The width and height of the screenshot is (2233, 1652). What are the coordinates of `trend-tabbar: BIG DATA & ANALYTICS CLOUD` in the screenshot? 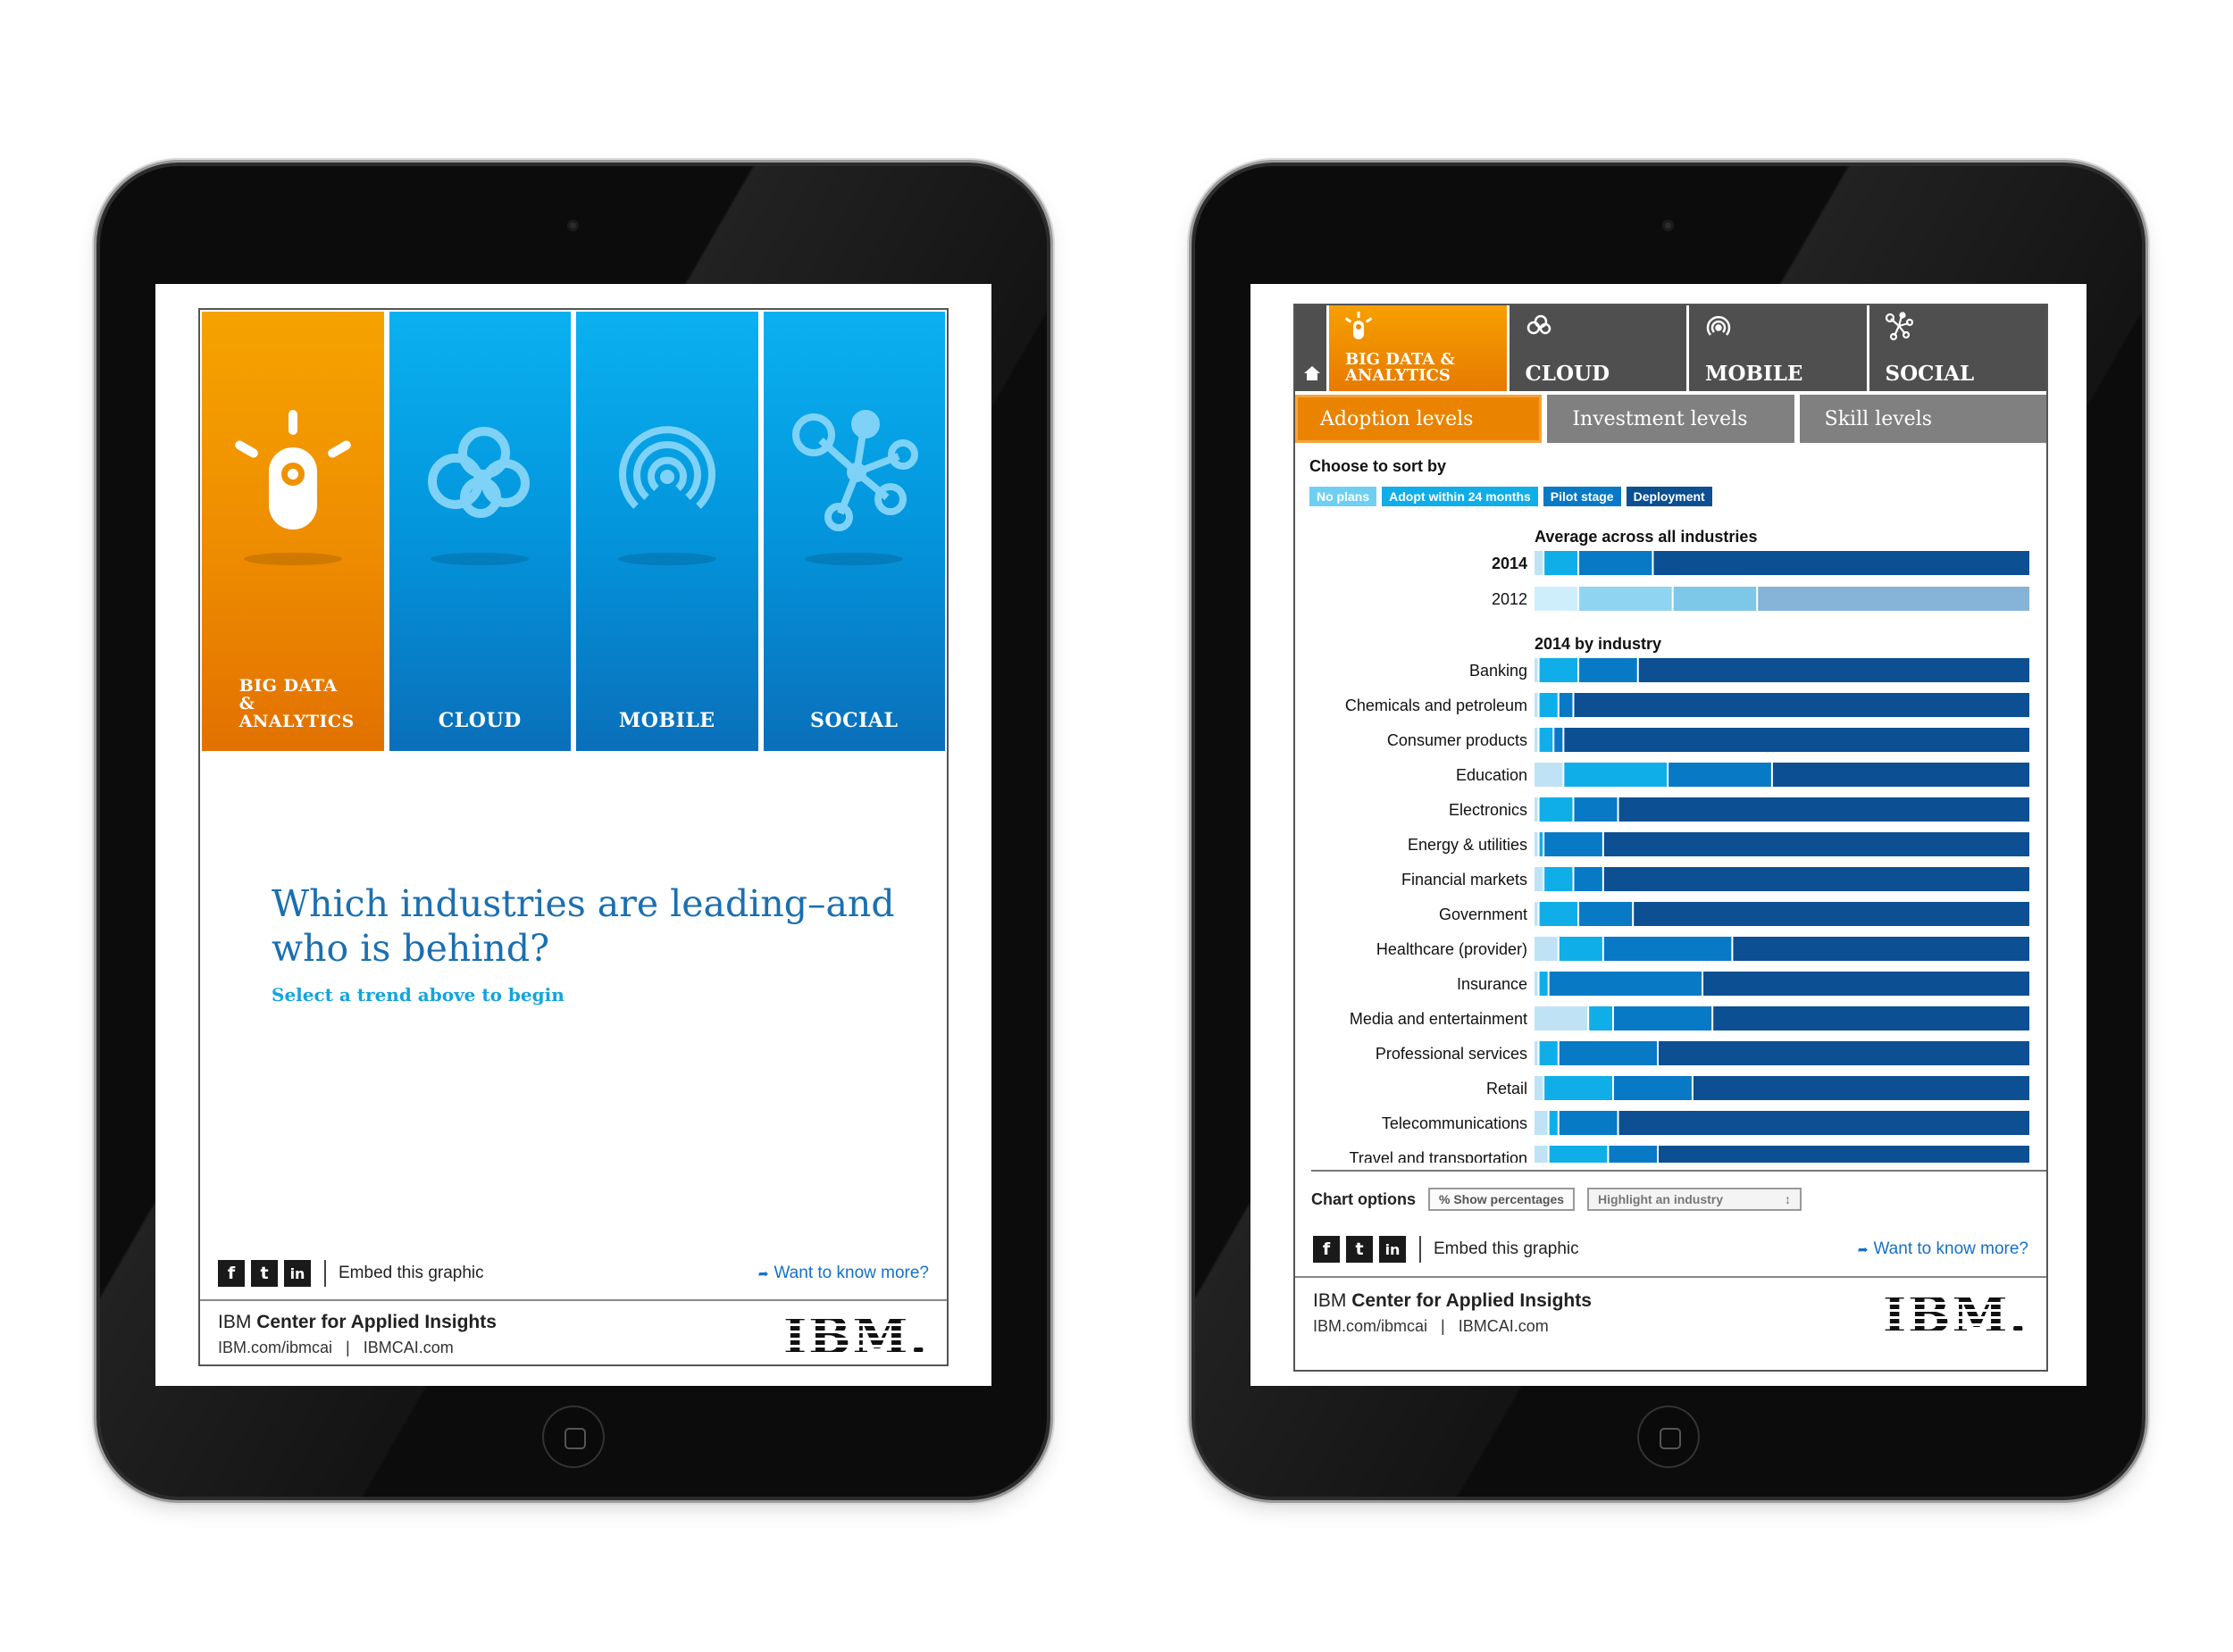 It's located at (1670, 348).